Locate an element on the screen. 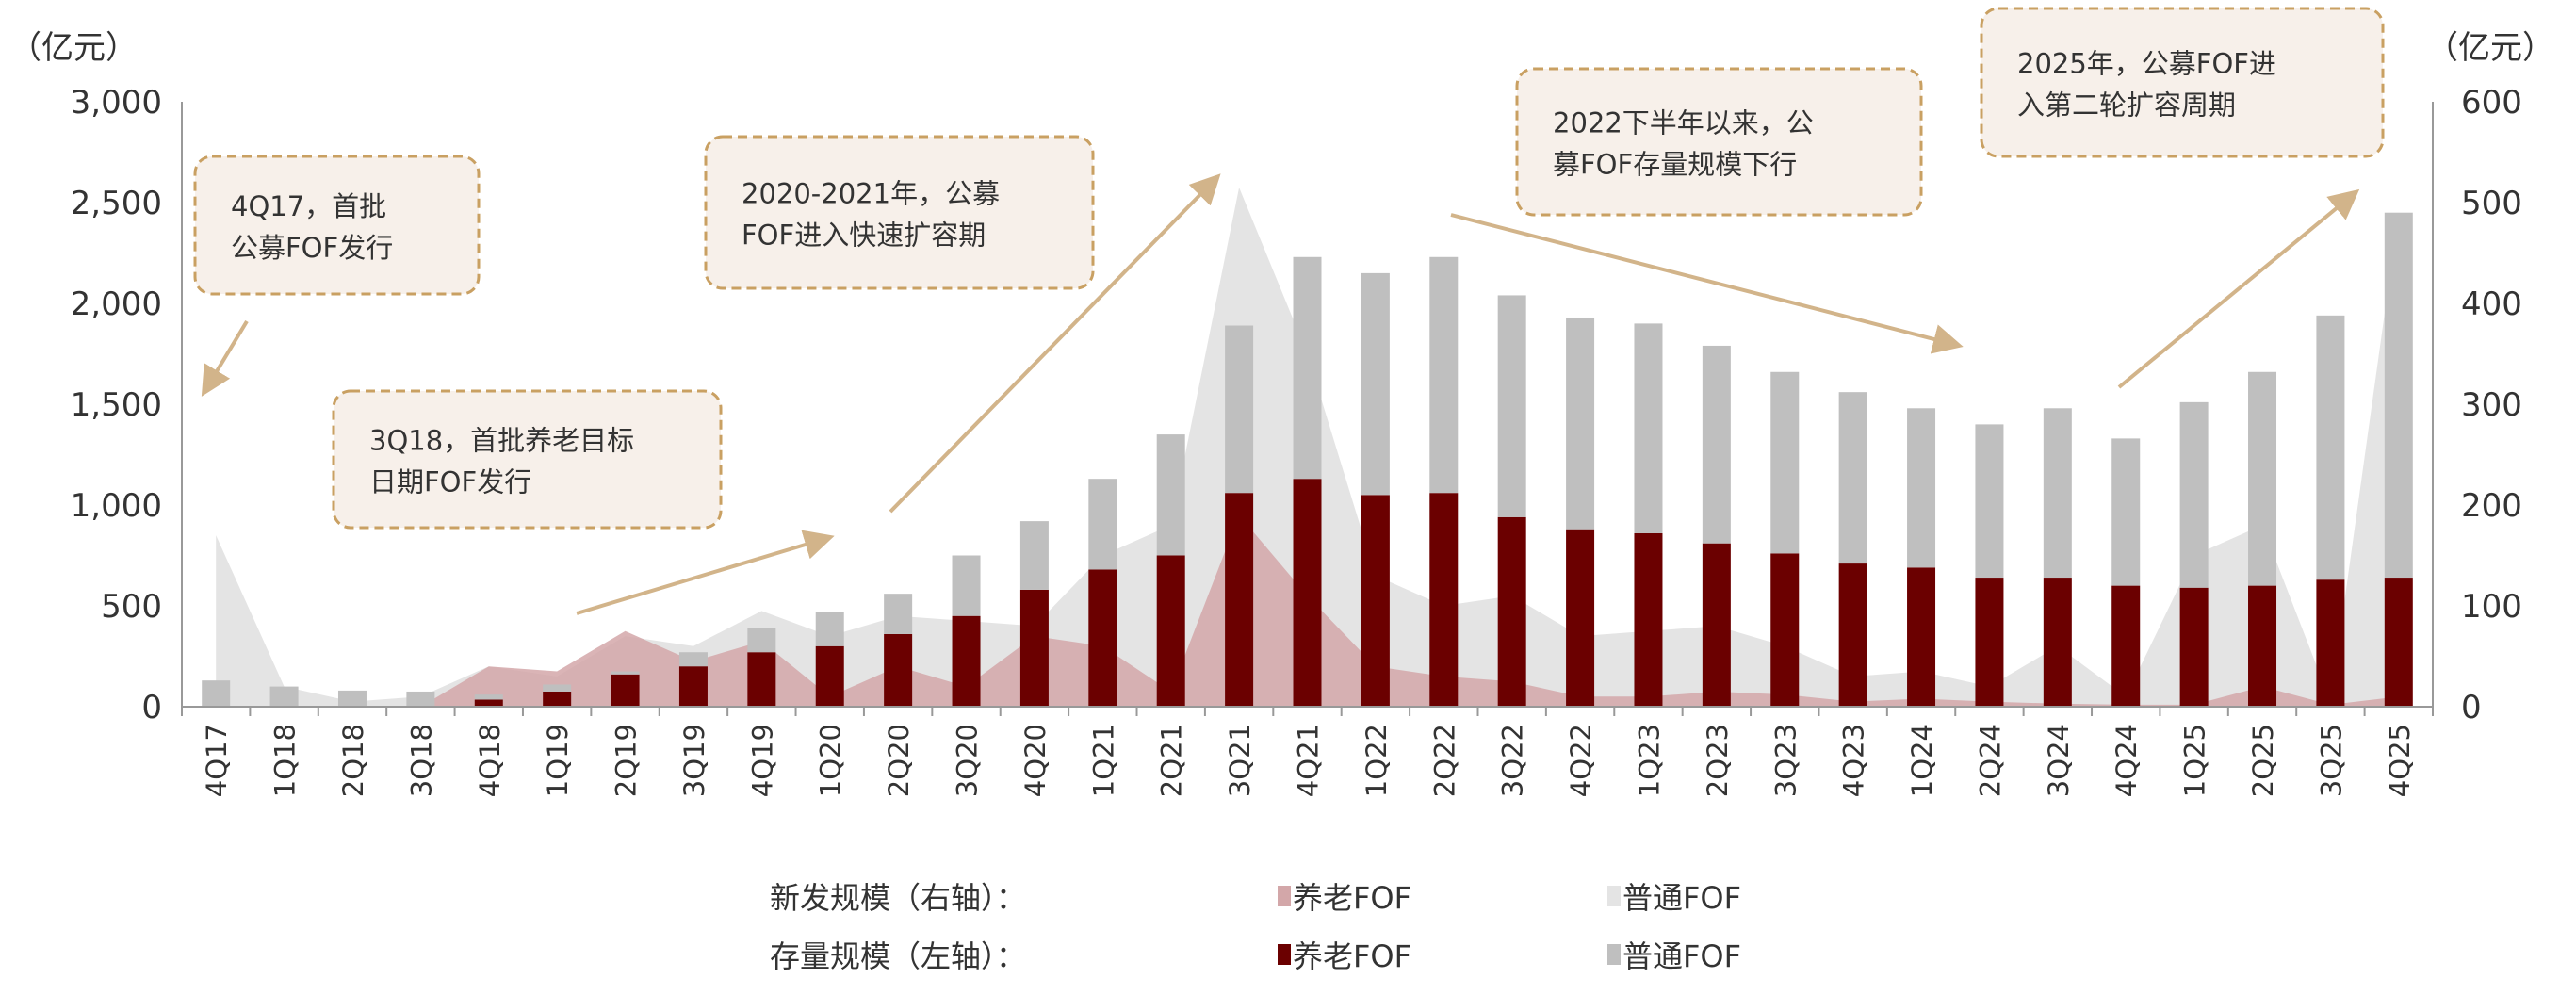 The image size is (2576, 995). legend-row-label: 存量规模（左轴）： is located at coordinates (898, 956).